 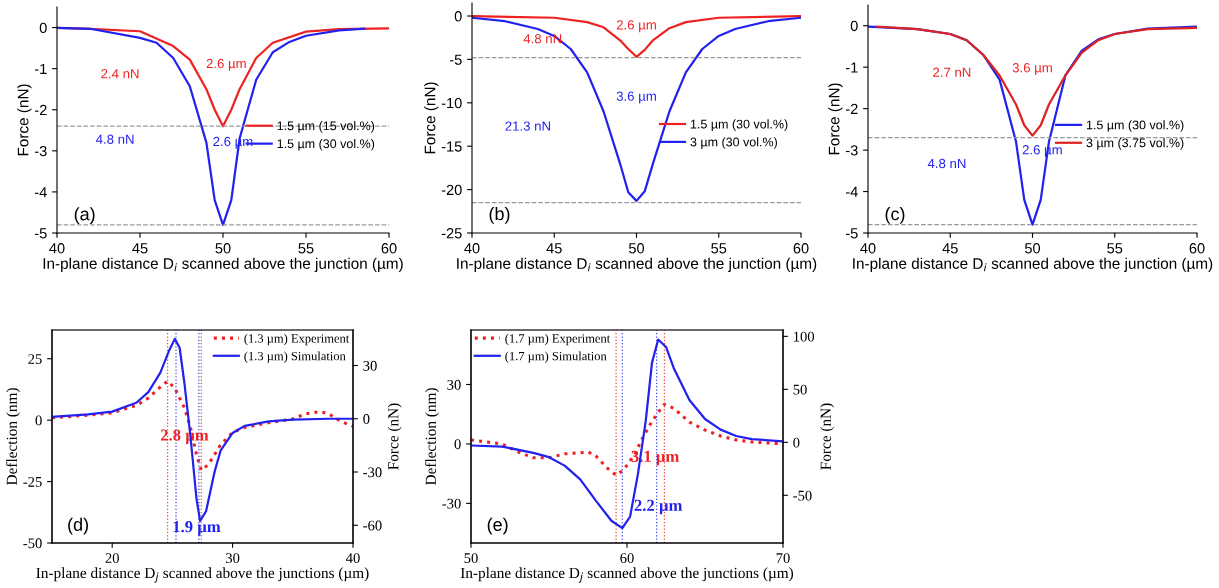 What do you see at coordinates (804, 336) in the screenshot?
I see `y2-tick-label: 100` at bounding box center [804, 336].